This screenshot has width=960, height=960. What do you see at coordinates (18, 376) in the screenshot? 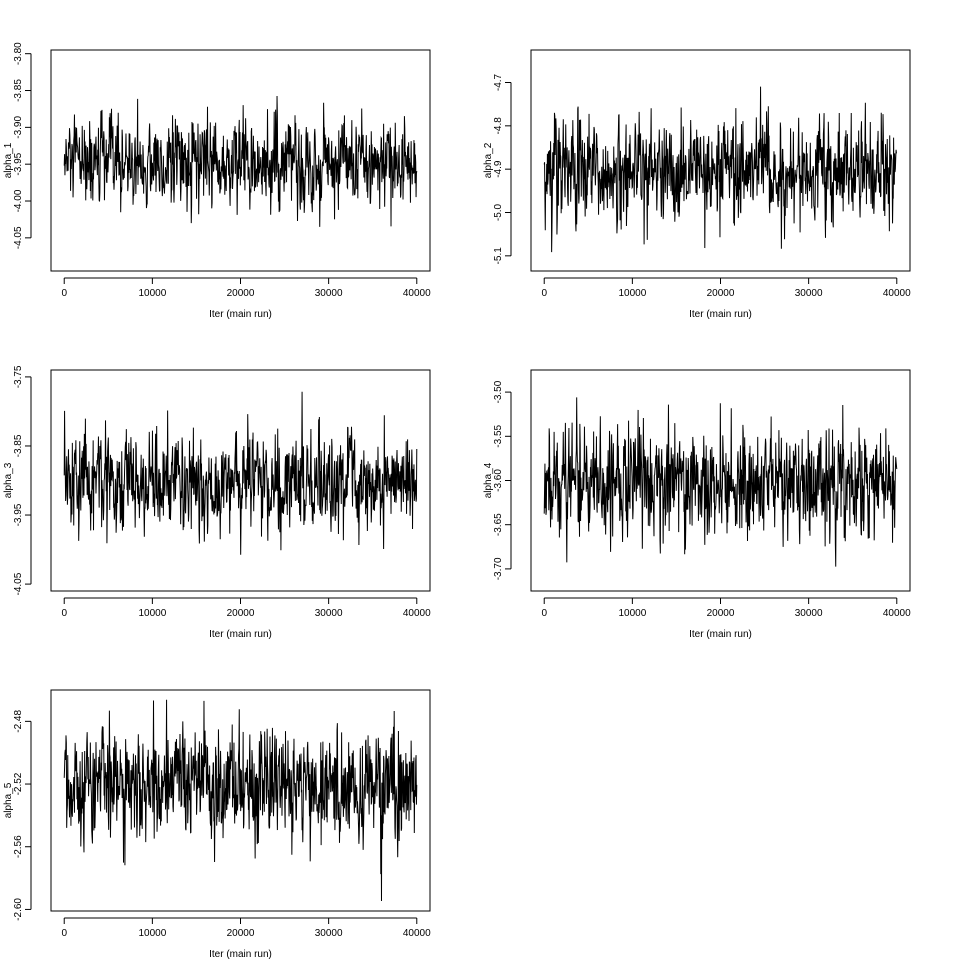
I see `y-tick-label: -3.75` at bounding box center [18, 376].